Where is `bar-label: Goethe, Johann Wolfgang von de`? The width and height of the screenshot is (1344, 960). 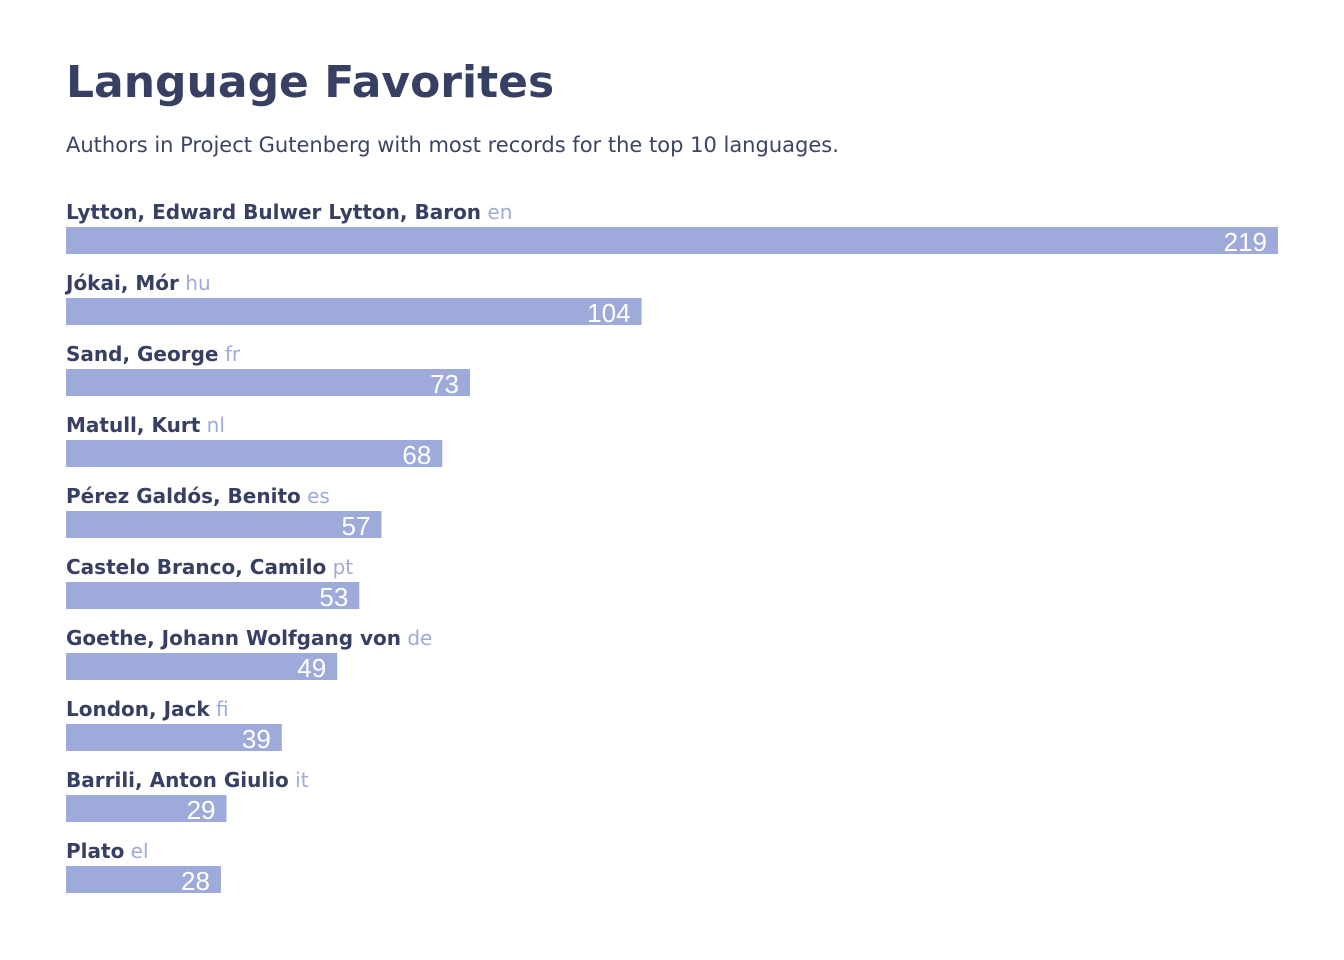 bar-label: Goethe, Johann Wolfgang von de is located at coordinates (249, 638).